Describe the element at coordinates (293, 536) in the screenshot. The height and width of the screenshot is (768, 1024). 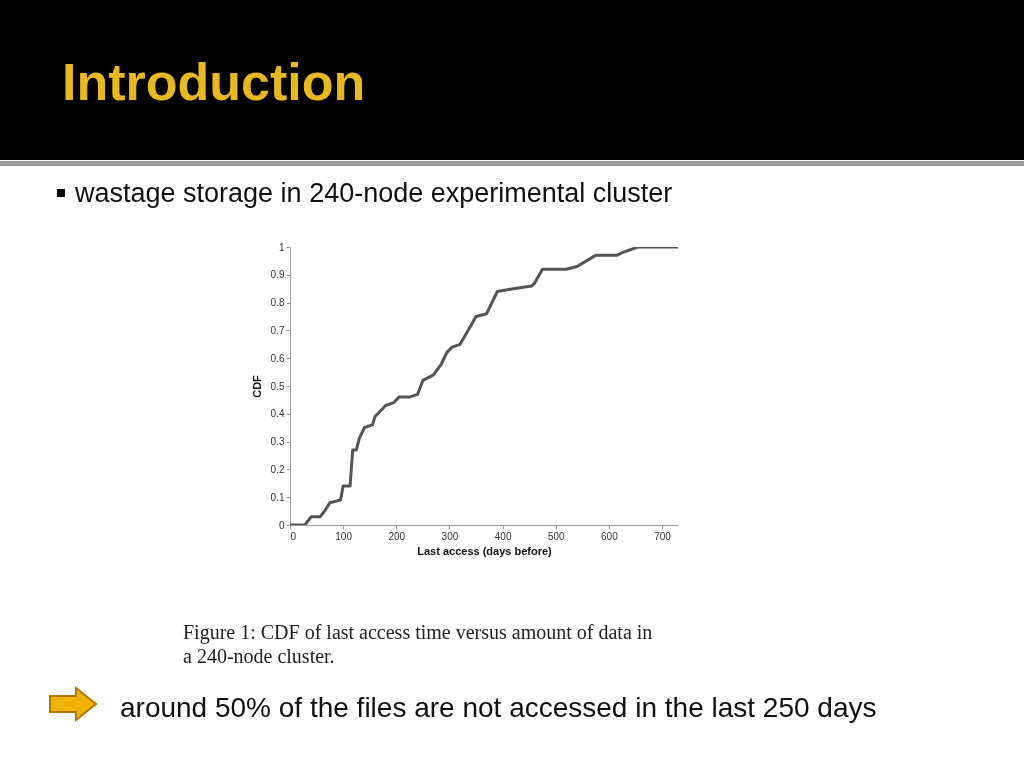
I see `x-tick-label: 0` at that location.